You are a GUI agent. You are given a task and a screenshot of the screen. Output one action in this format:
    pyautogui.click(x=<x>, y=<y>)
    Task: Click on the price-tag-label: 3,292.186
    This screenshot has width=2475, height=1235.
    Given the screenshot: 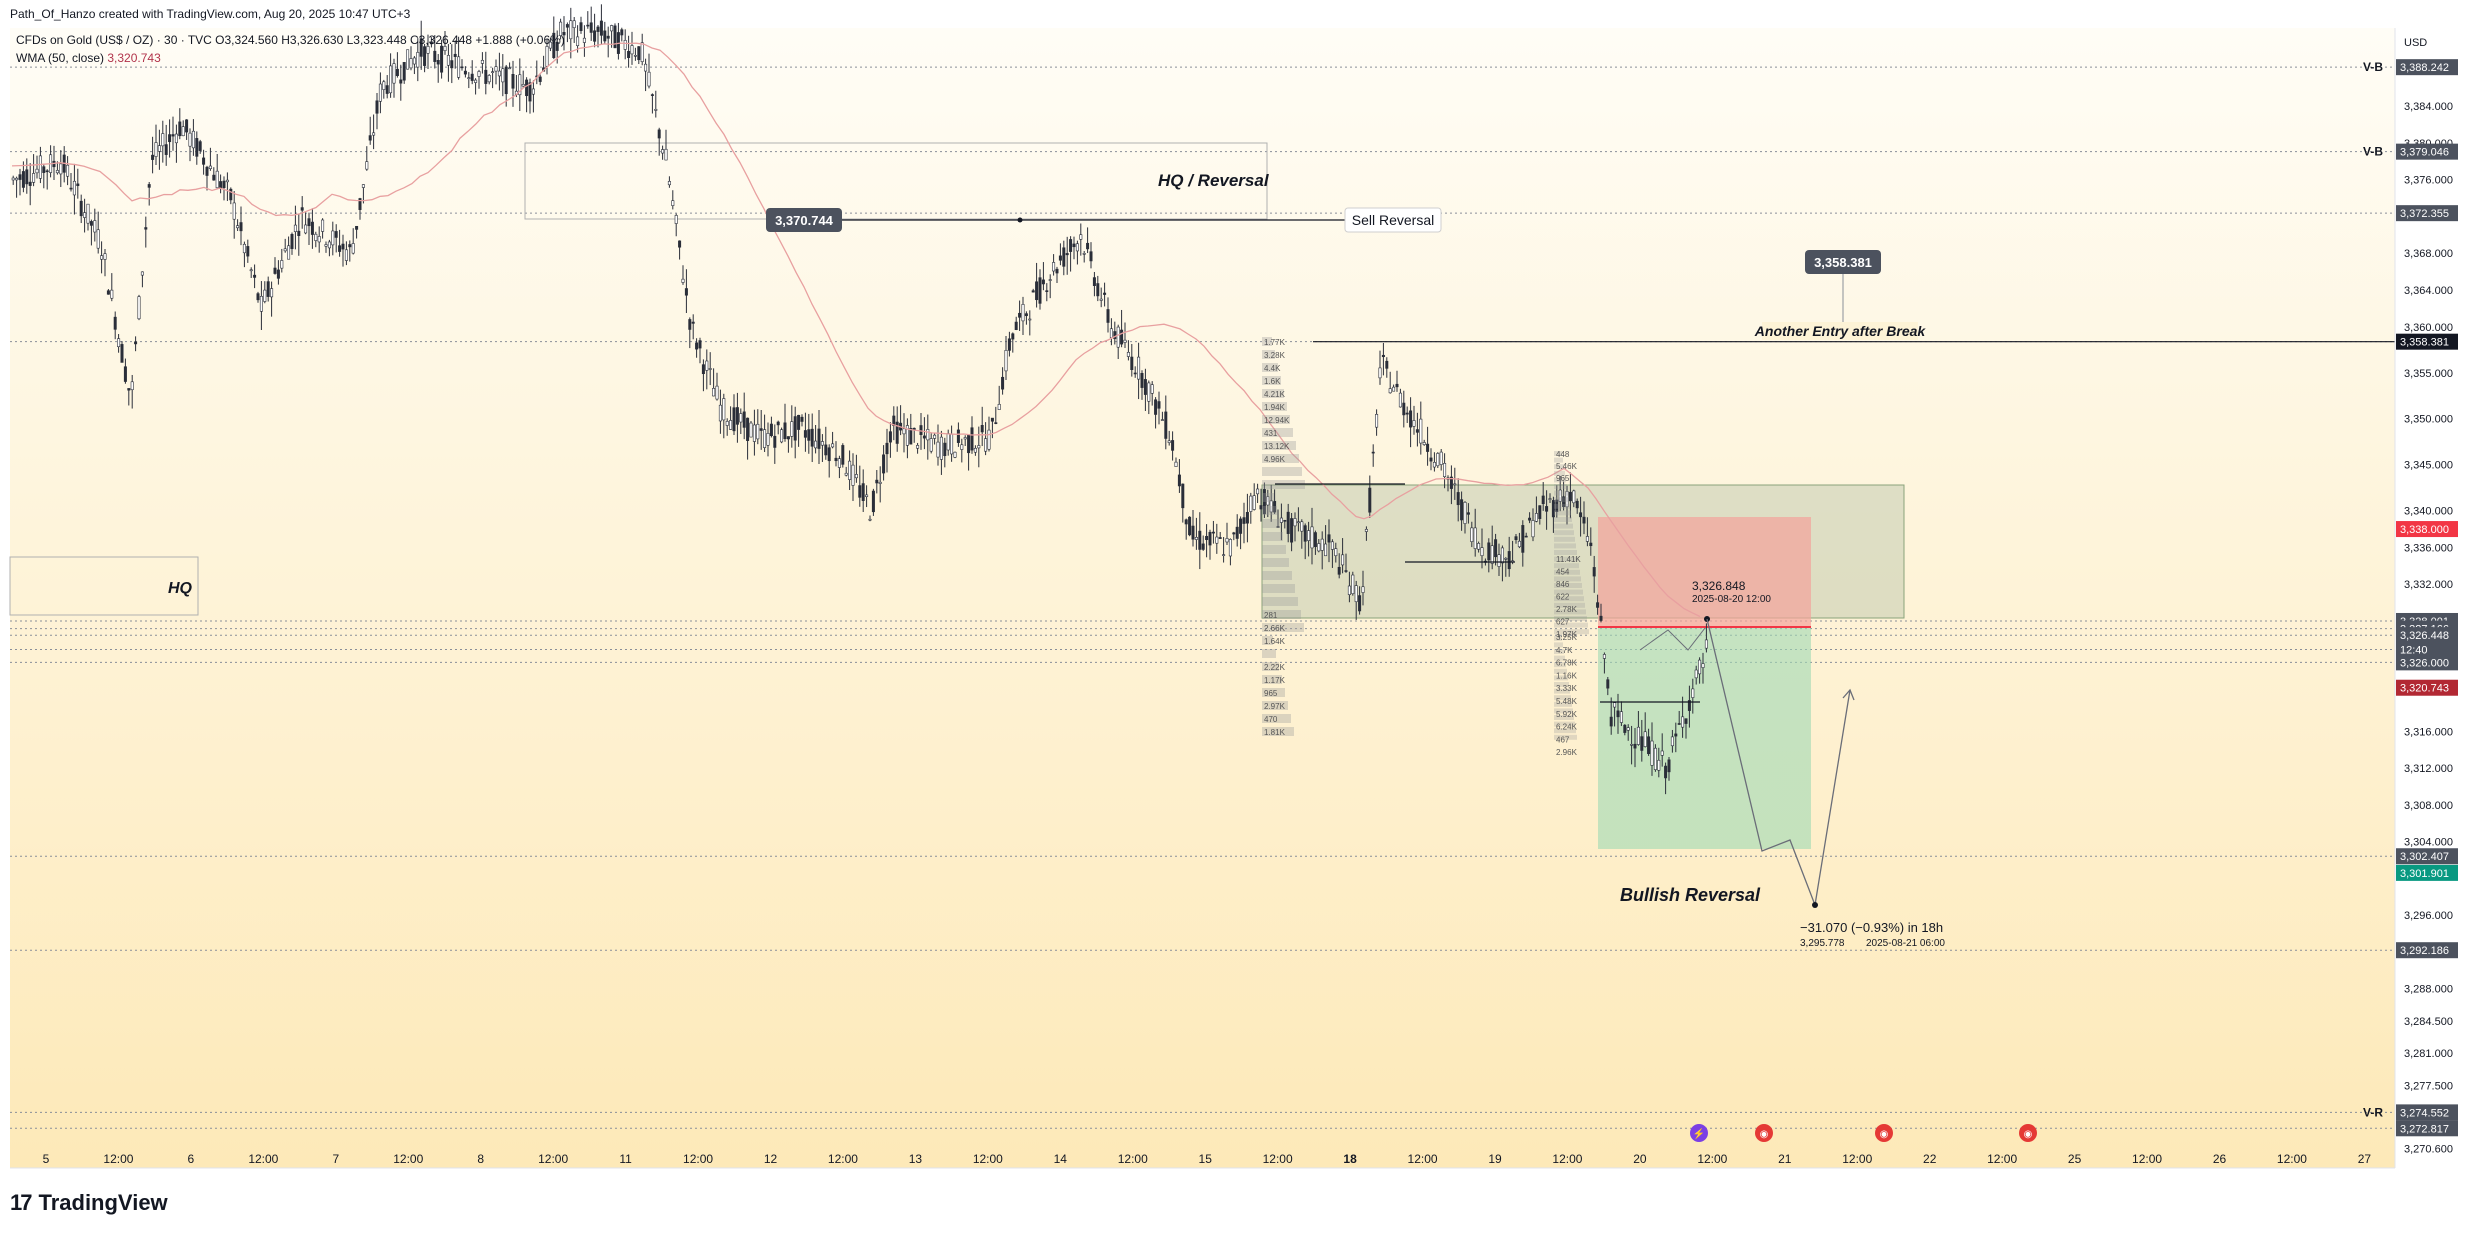 What is the action you would take?
    pyautogui.click(x=2424, y=951)
    